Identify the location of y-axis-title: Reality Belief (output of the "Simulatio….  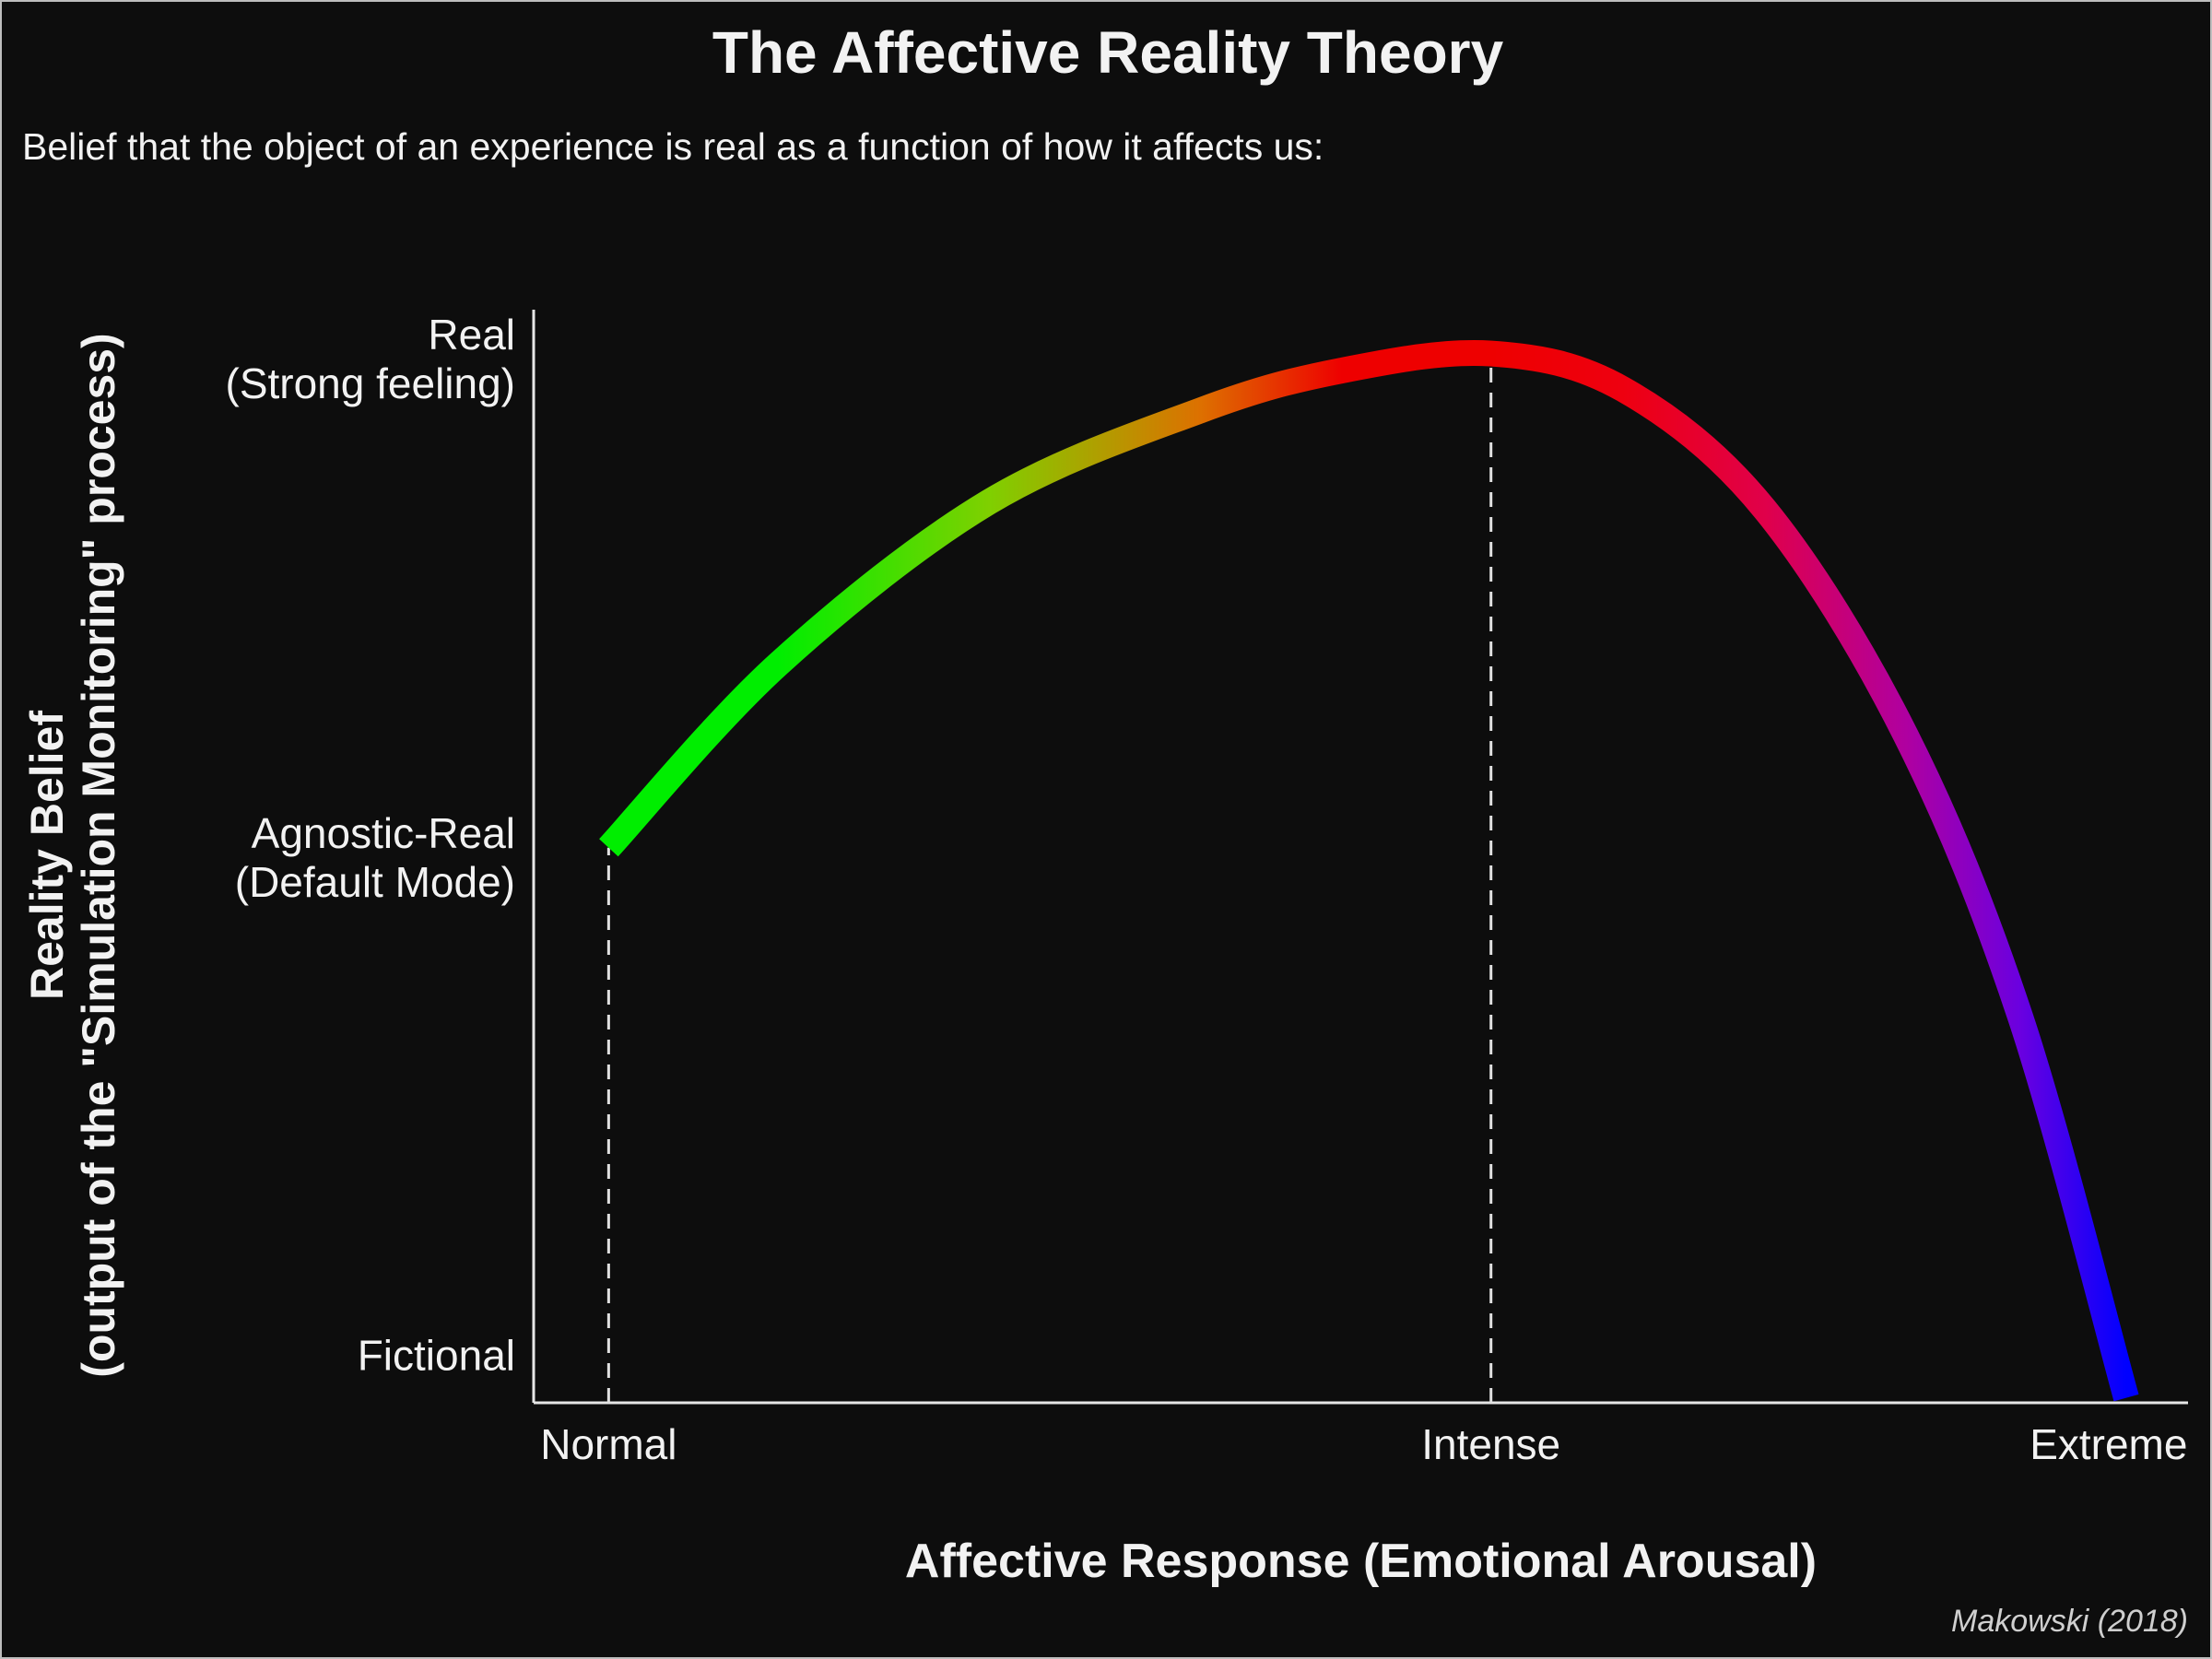
(72, 855).